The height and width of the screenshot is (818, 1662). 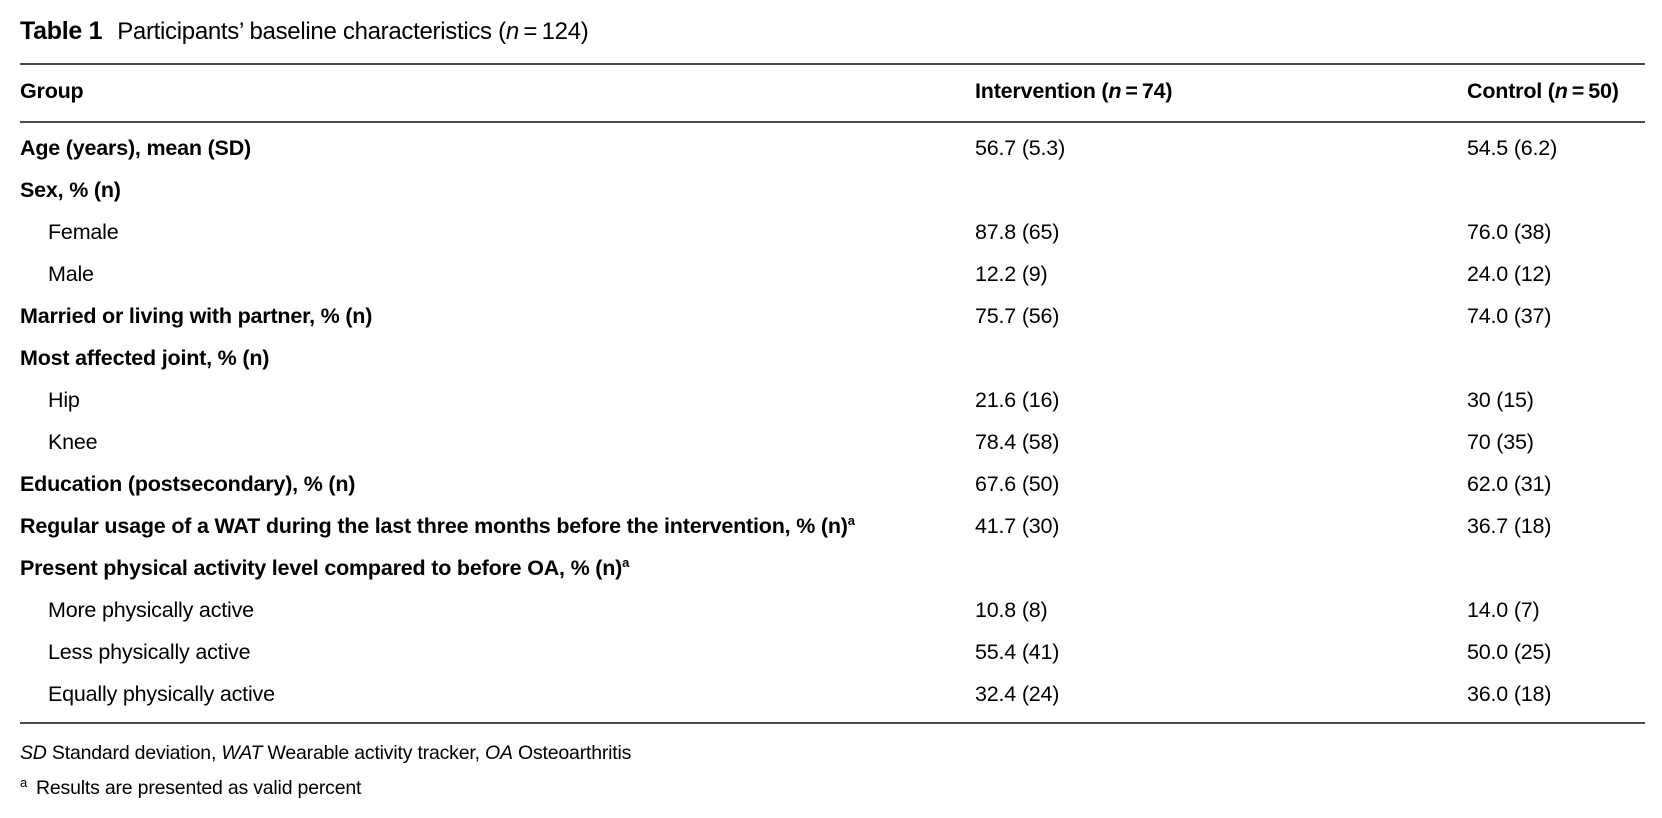 I want to click on row-label: Education (postsecondary), % (n), so click(x=497, y=484).